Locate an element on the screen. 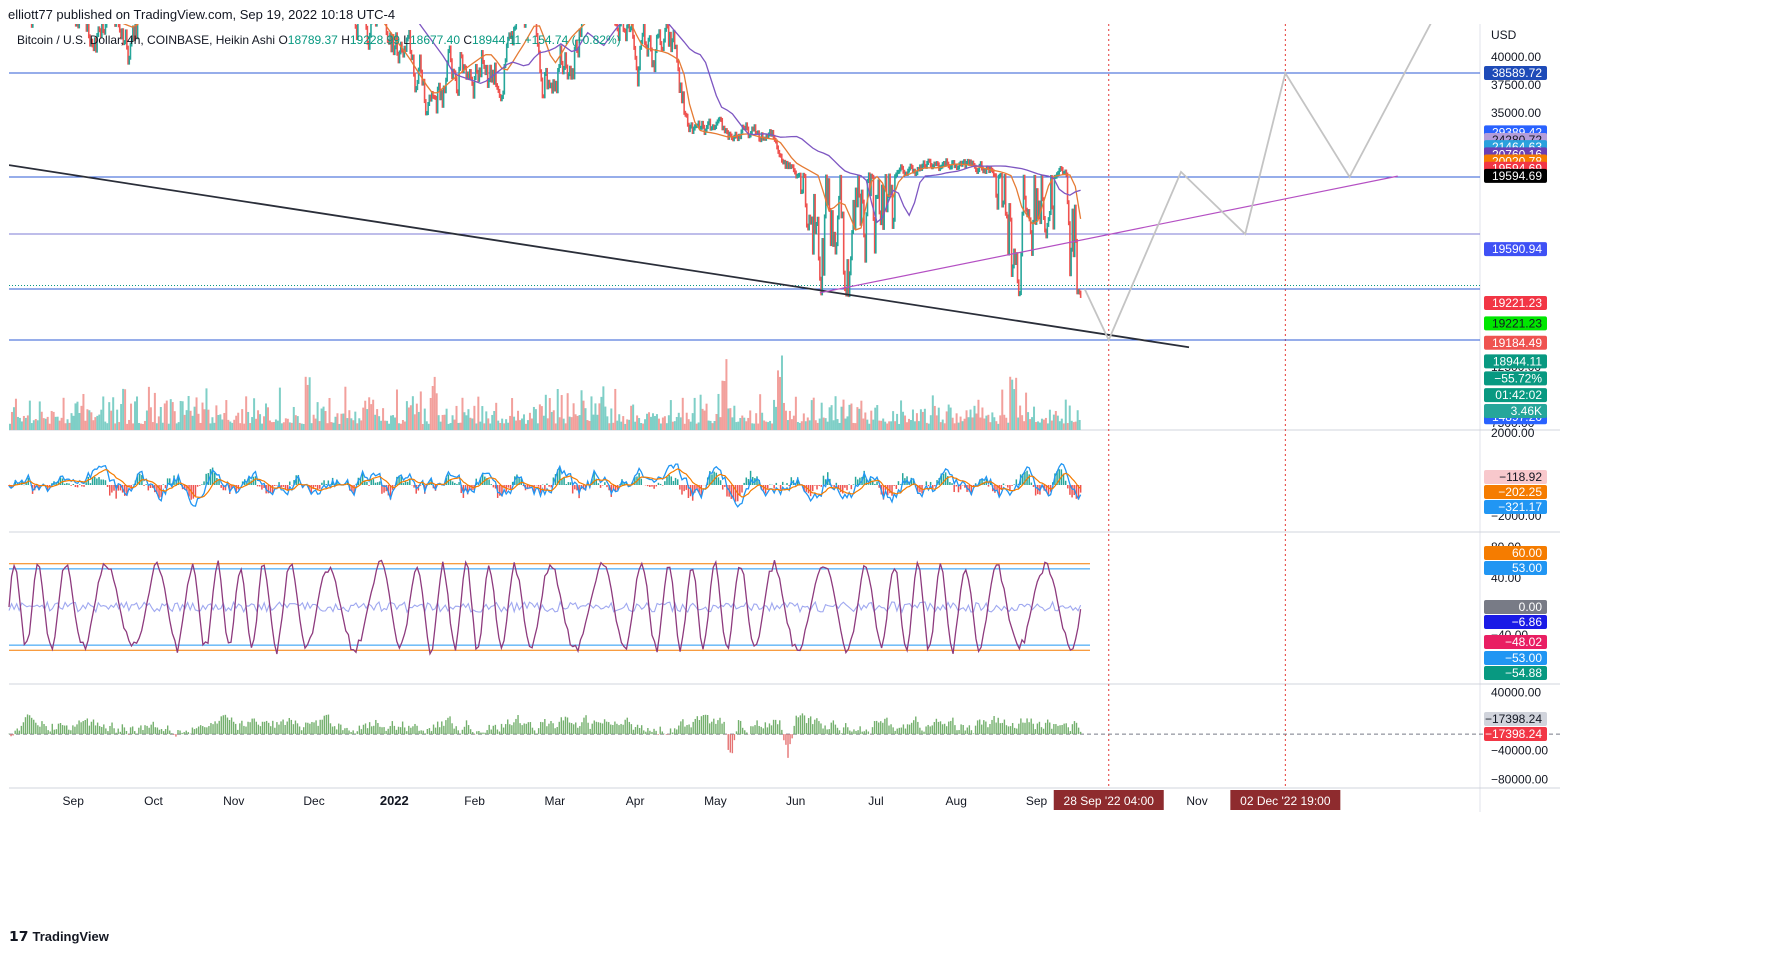 The width and height of the screenshot is (1774, 955). price-label-8: 19590.94 is located at coordinates (1517, 249).